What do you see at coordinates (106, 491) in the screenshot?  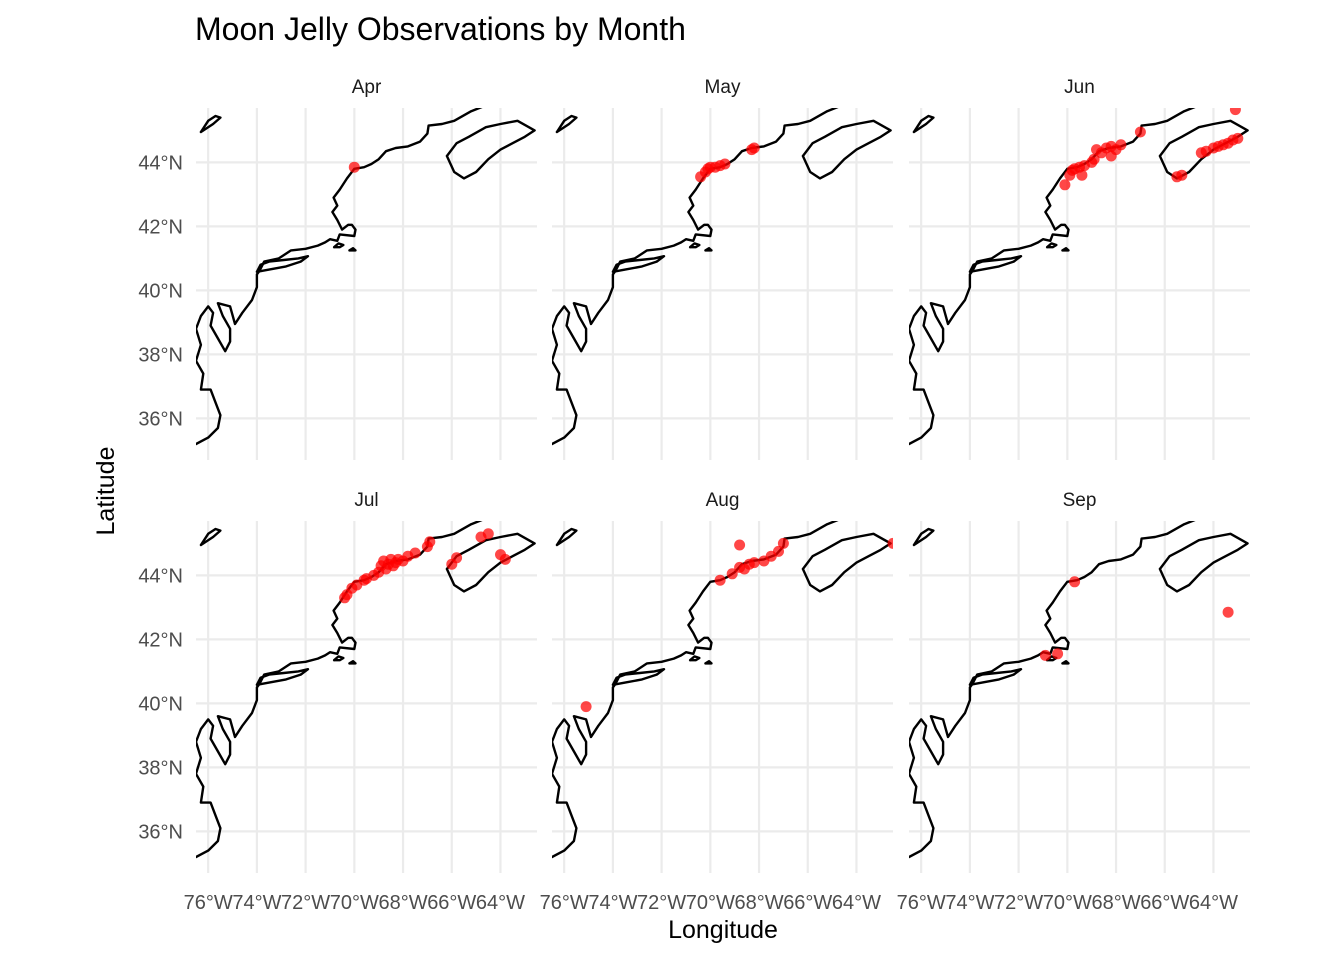 I see `y-axis-label: Latitude` at bounding box center [106, 491].